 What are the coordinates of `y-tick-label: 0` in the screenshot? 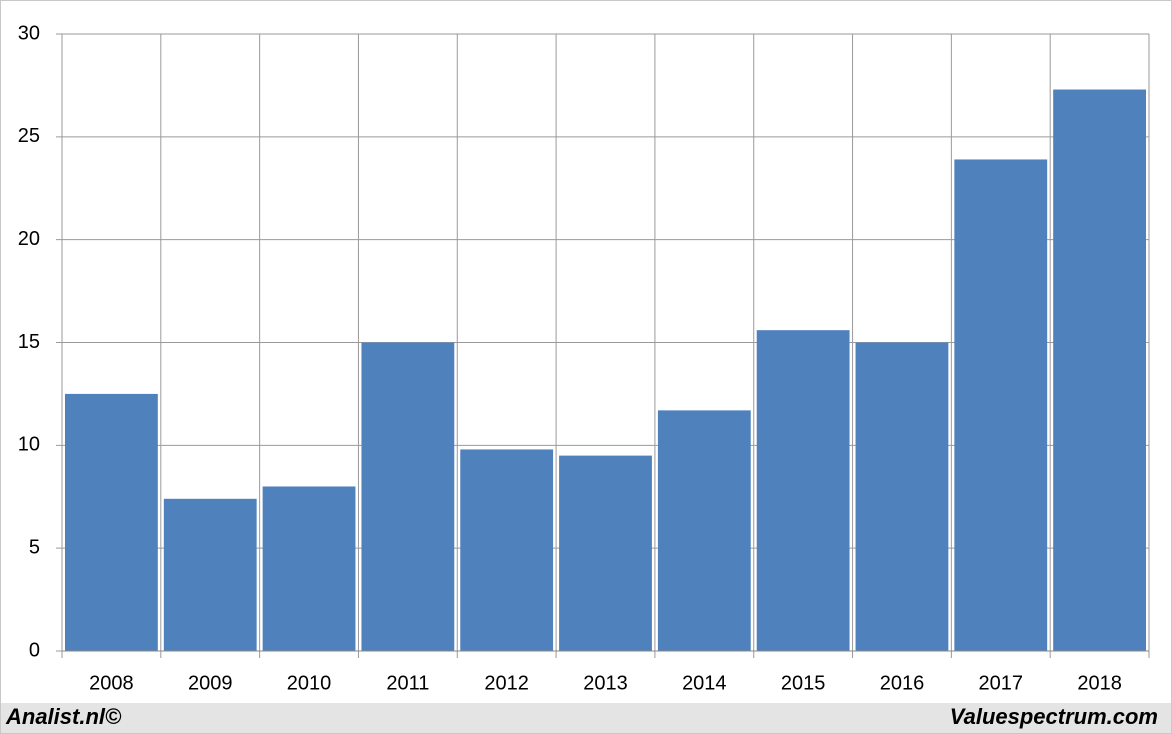 It's located at (34, 650).